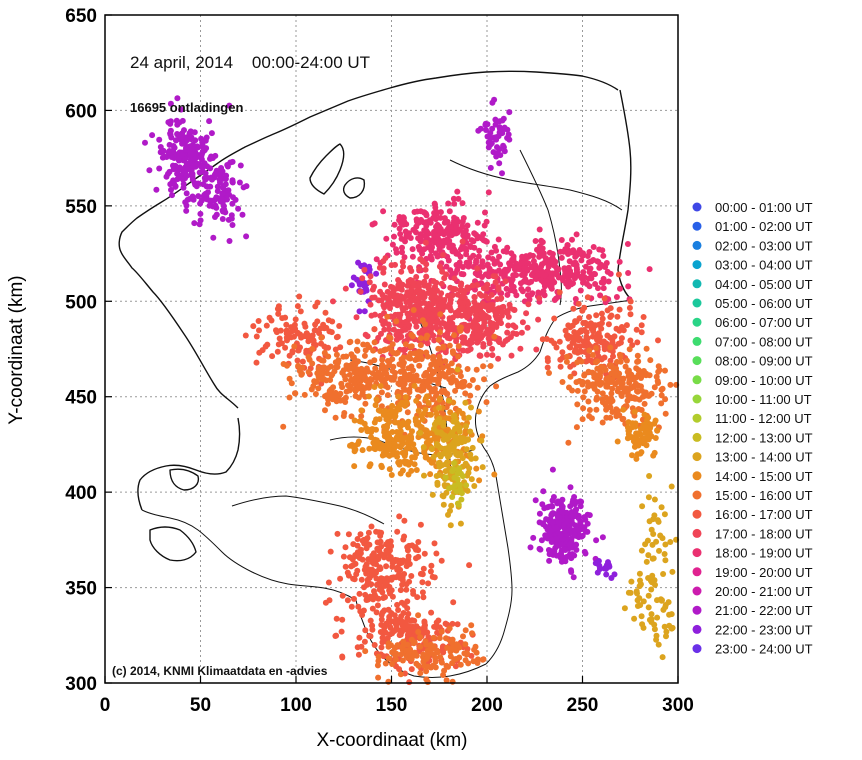 This screenshot has width=862, height=760. I want to click on legend-item: 15:00 - 16:00 UT, so click(752, 495).